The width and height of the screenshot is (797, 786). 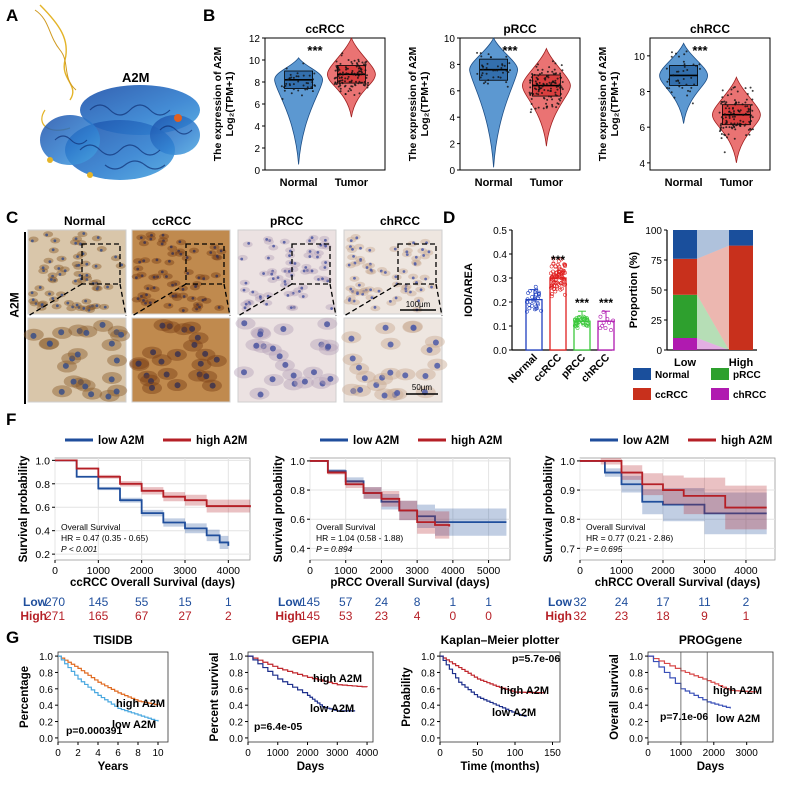 I want to click on e-flow-chRCC, so click(x=713, y=344).